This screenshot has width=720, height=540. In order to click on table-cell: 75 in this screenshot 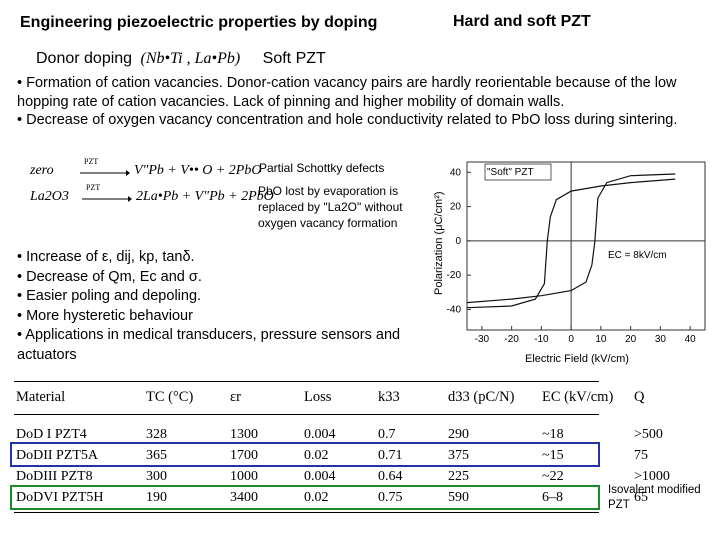, I will do `click(641, 455)`.